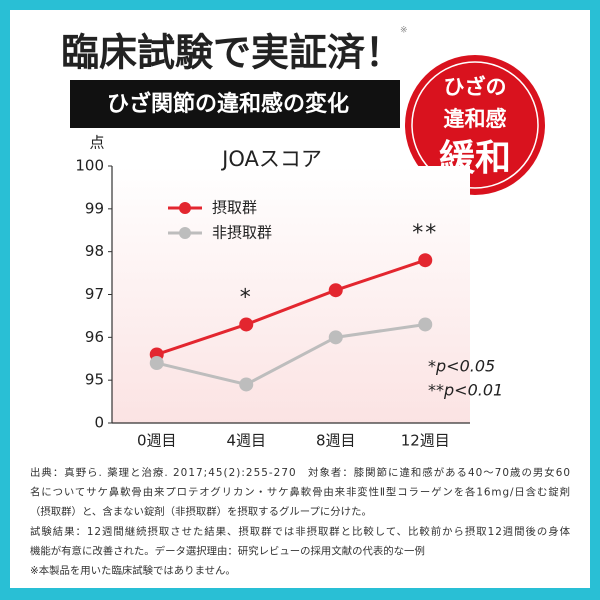 The width and height of the screenshot is (600, 600). I want to click on footnote-line: 機能が有意に改善された。データ選択理由：研究レビューの採用文献の代表的な一例, so click(227, 550).